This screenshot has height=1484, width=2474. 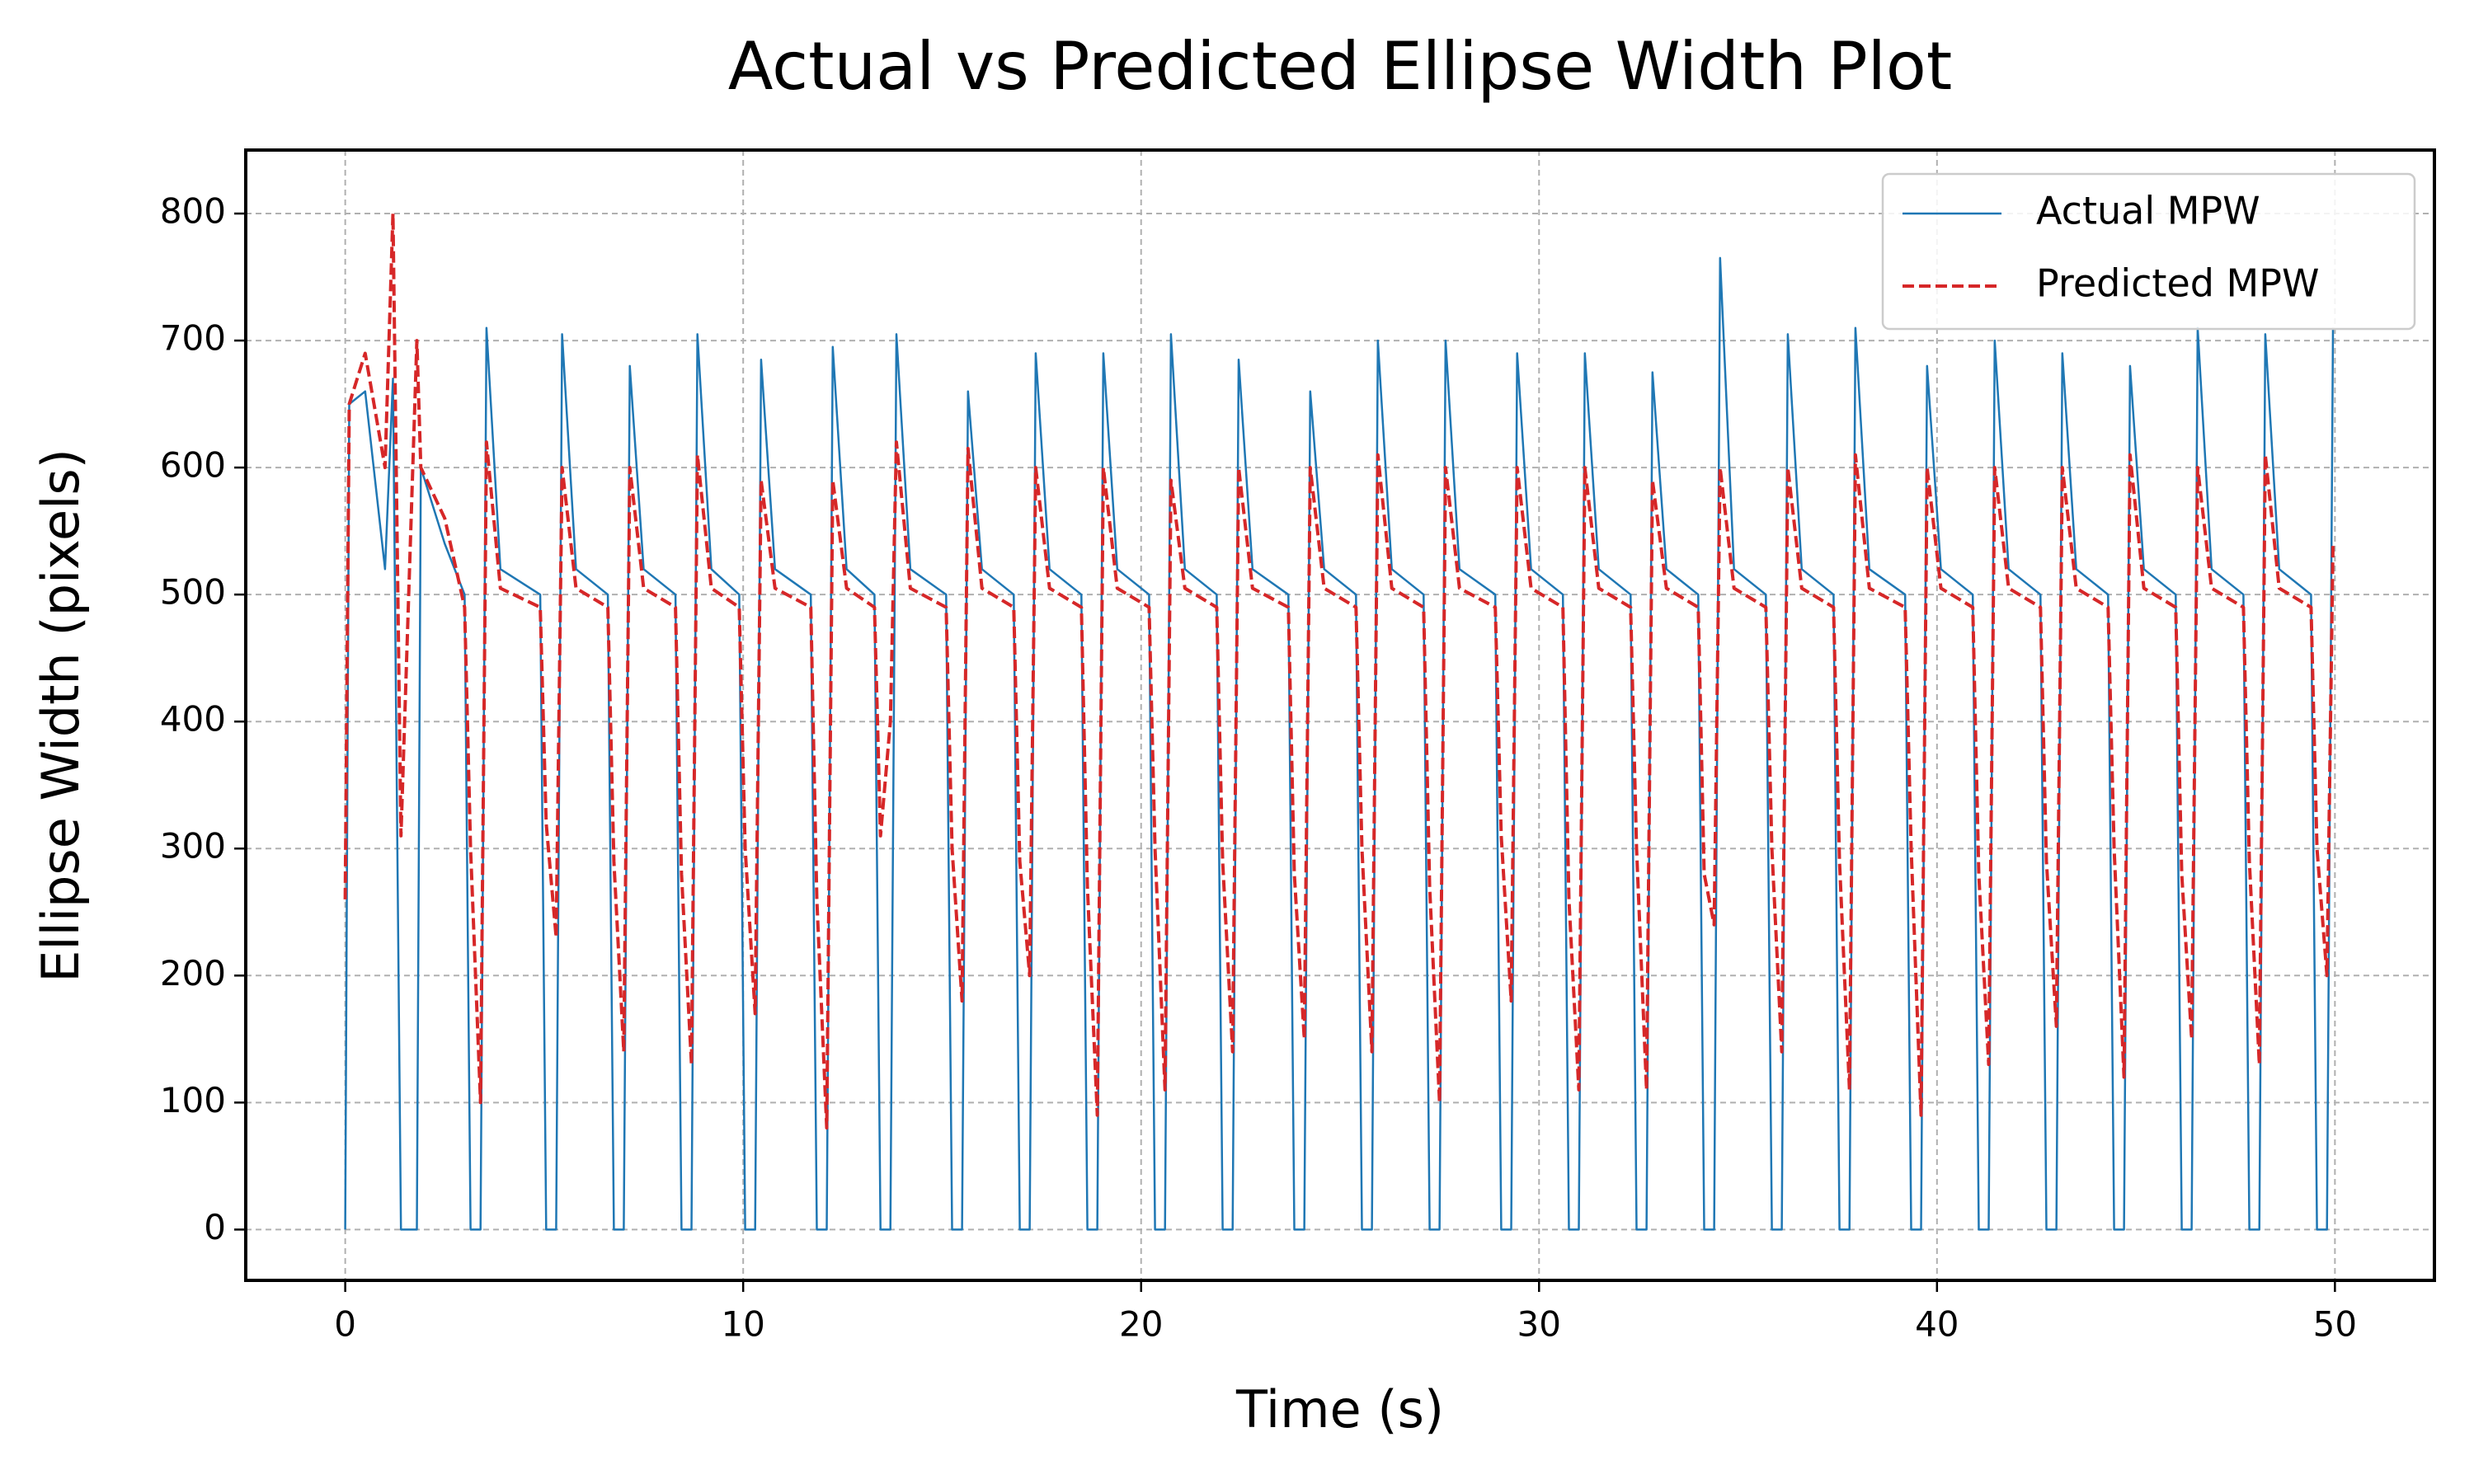 I want to click on y-tick-label: 400, so click(x=193, y=719).